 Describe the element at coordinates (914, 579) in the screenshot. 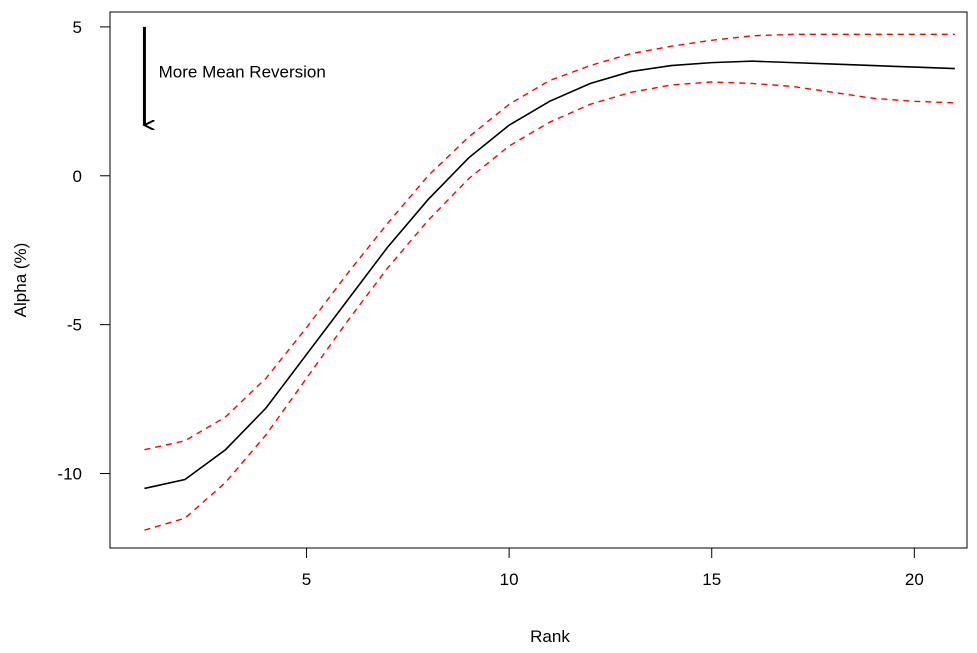

I see `x-tick-label: 20` at that location.